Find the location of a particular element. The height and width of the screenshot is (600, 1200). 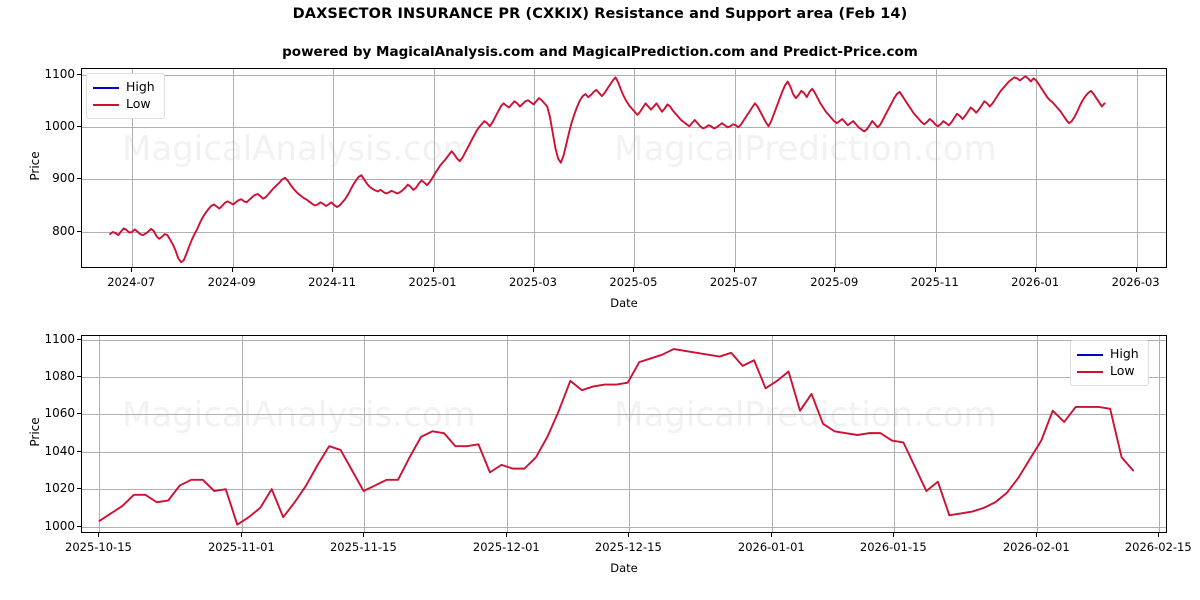

x-axis-label: 2025-09 is located at coordinates (834, 282).